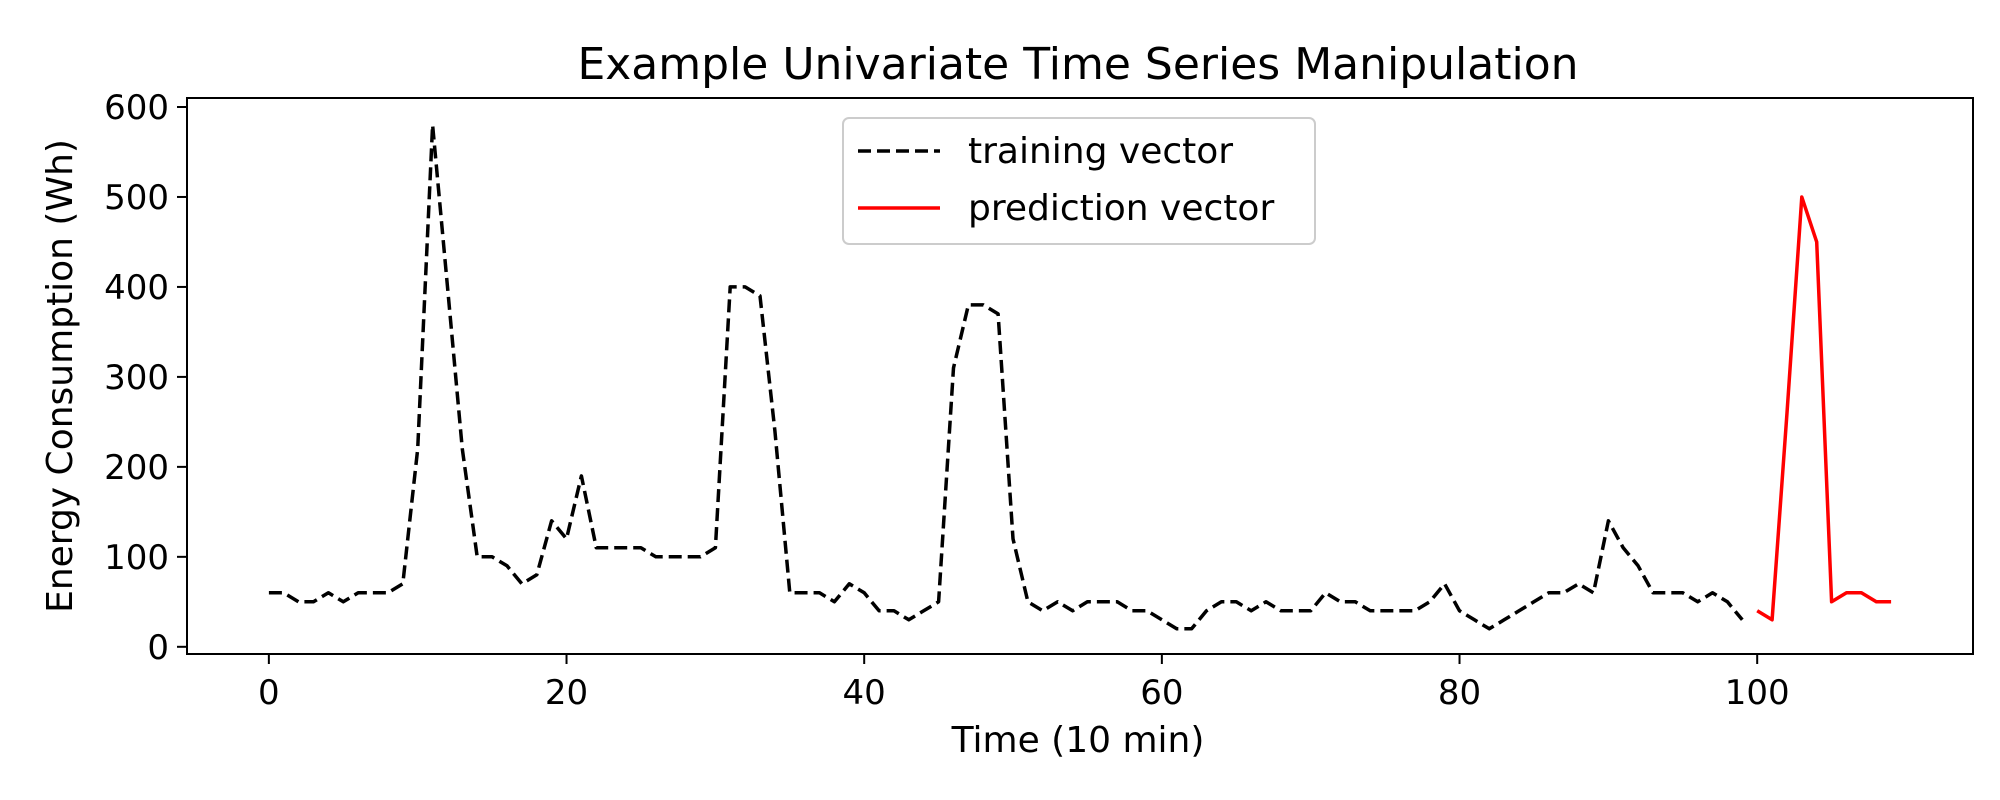  Describe the element at coordinates (136, 378) in the screenshot. I see `y-tick-label: 300` at that location.